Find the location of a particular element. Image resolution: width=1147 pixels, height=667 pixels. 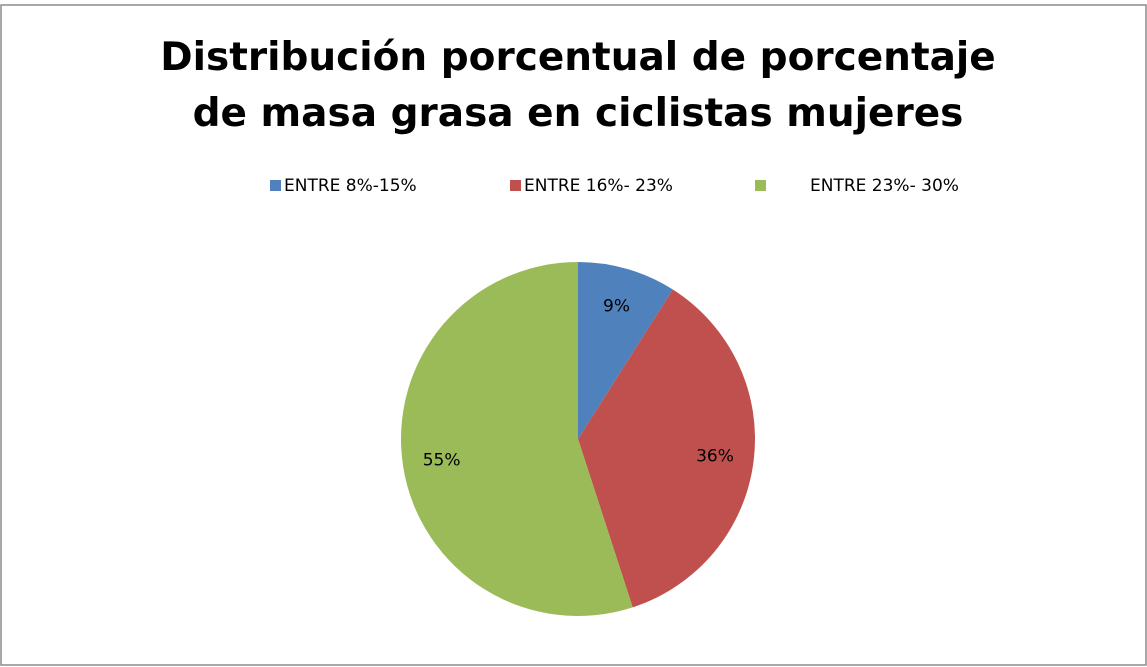

legend-label: ENTRE 16%- 23% is located at coordinates (598, 186).